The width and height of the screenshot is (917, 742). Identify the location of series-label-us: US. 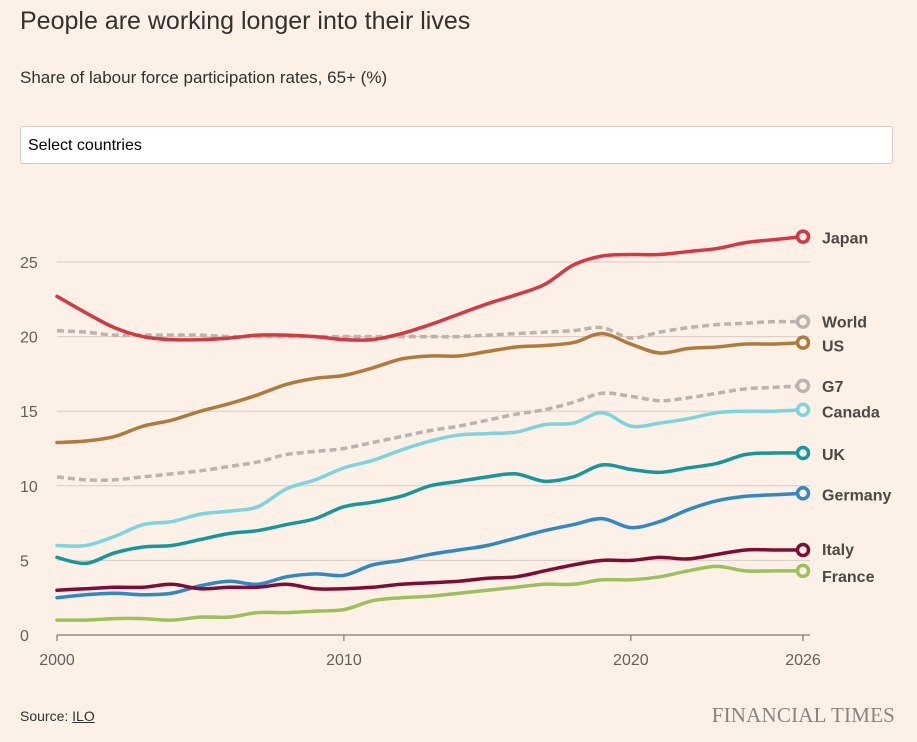
(833, 347).